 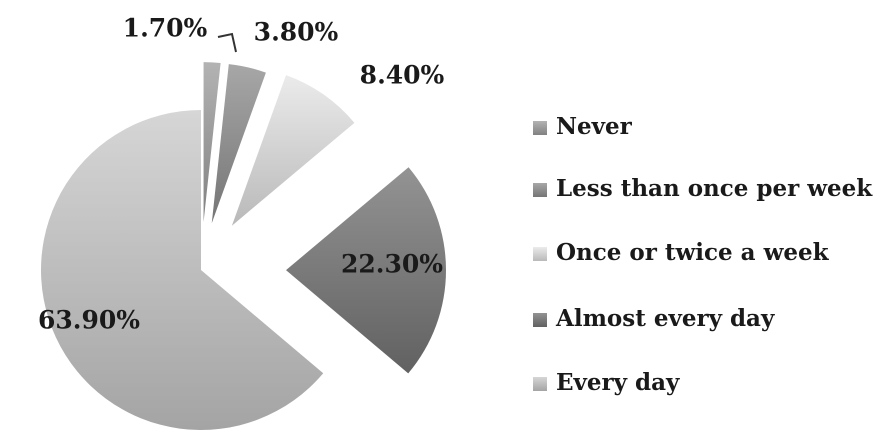 What do you see at coordinates (714, 188) in the screenshot?
I see `legend-label-less-than-once-per-week: Less than once per week` at bounding box center [714, 188].